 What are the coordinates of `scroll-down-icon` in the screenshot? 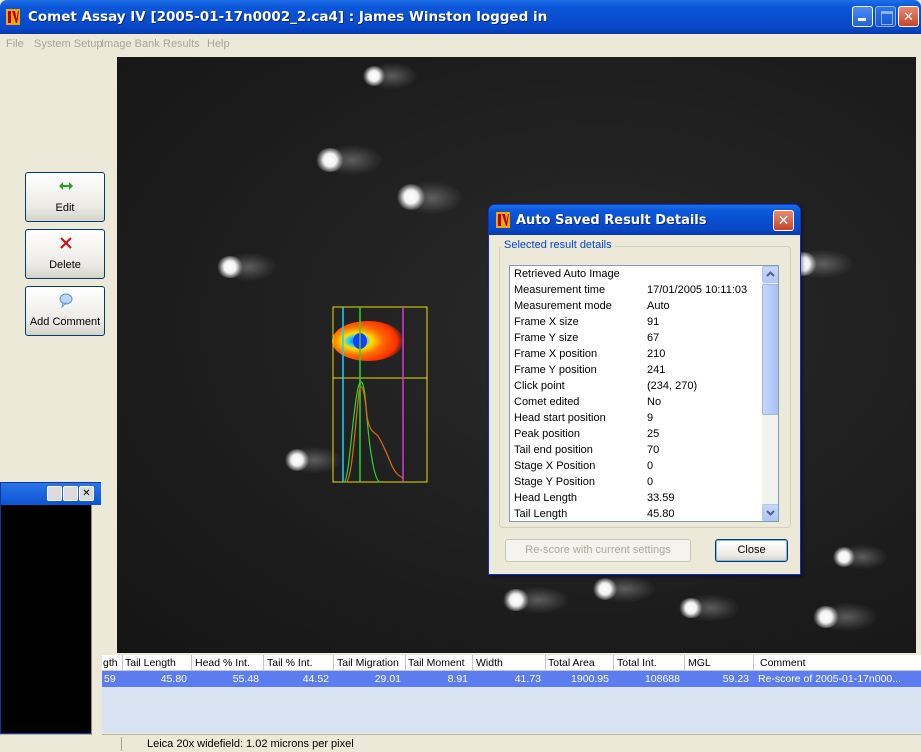 It's located at (770, 513).